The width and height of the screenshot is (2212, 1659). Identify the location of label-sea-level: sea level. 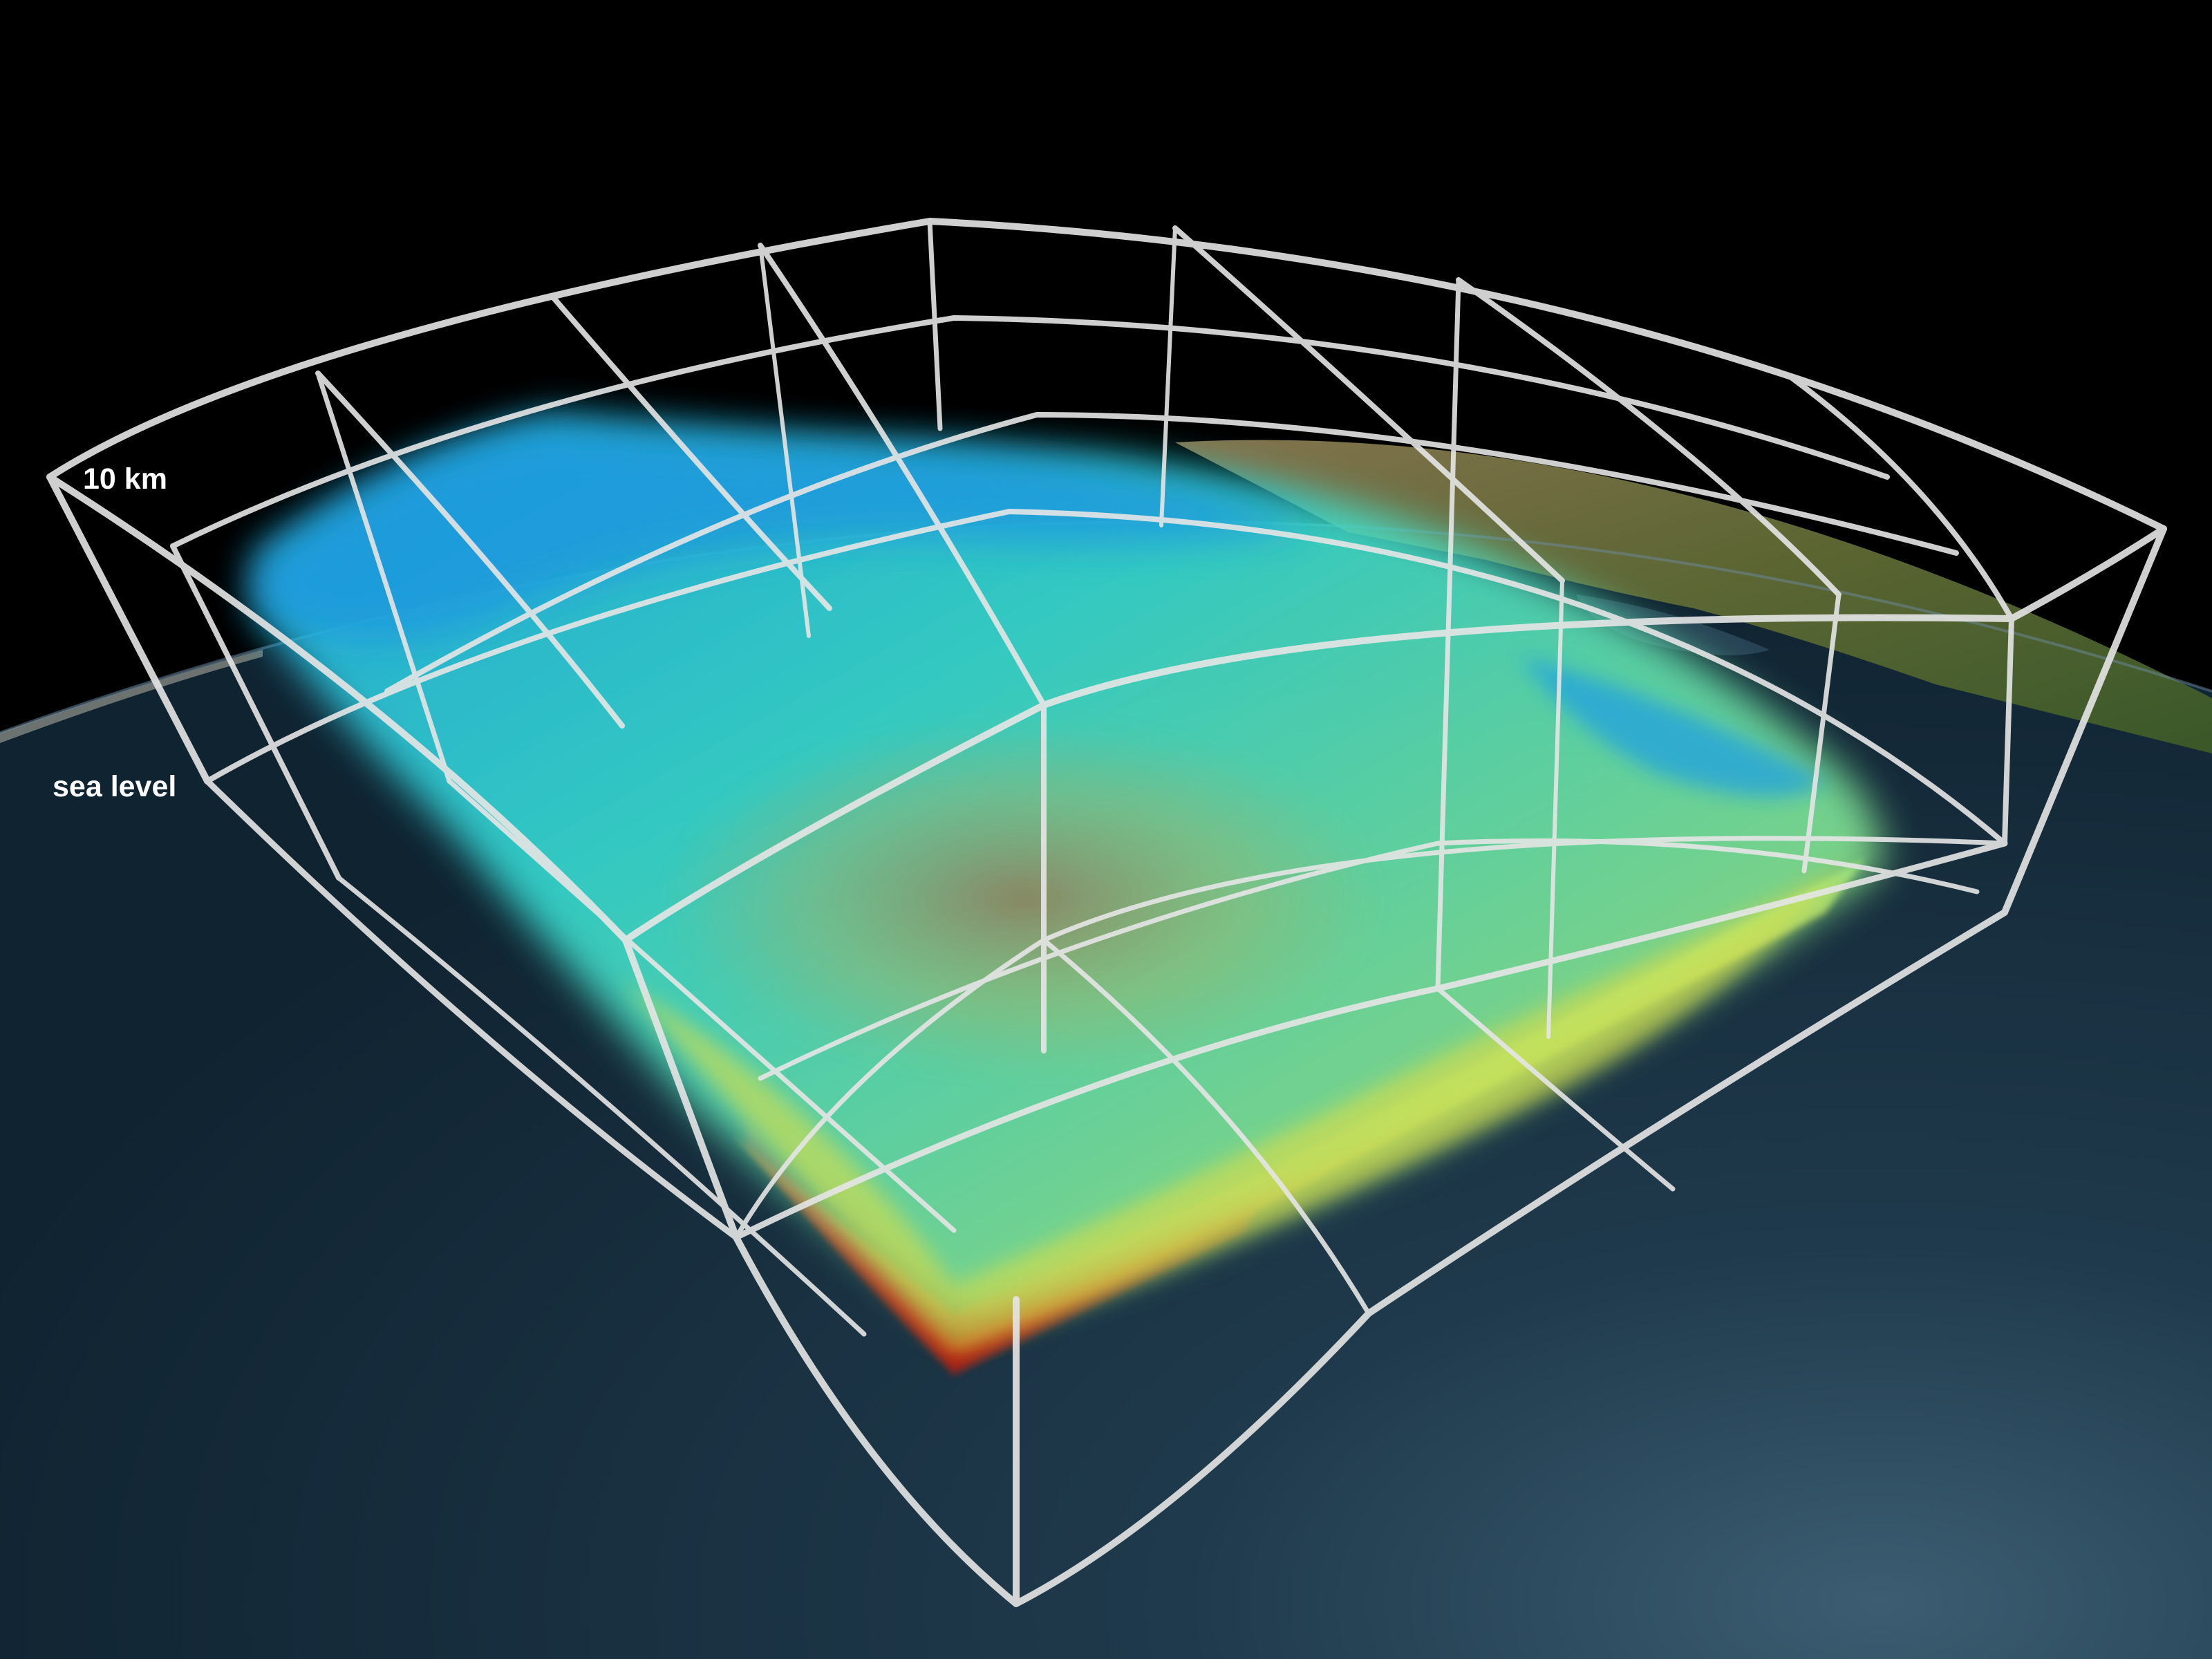
(114, 786).